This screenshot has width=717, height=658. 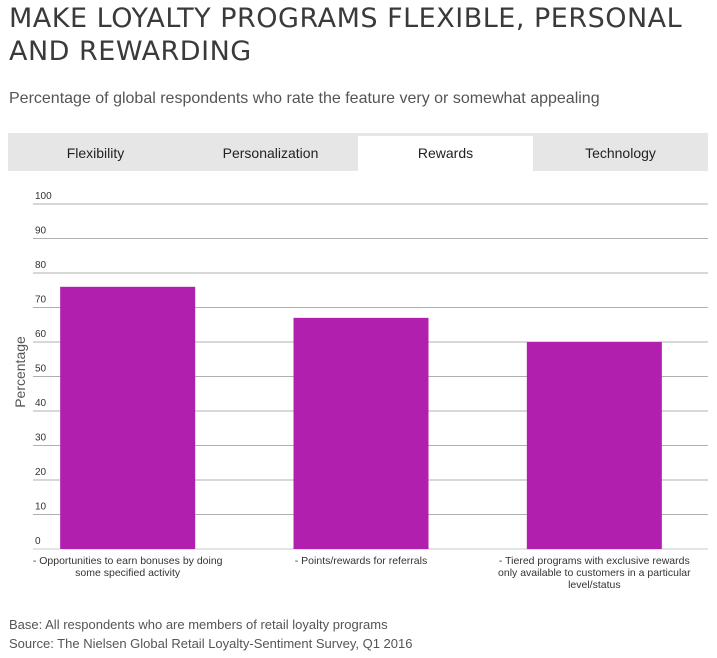 I want to click on y-tick-label: 70, so click(x=41, y=300).